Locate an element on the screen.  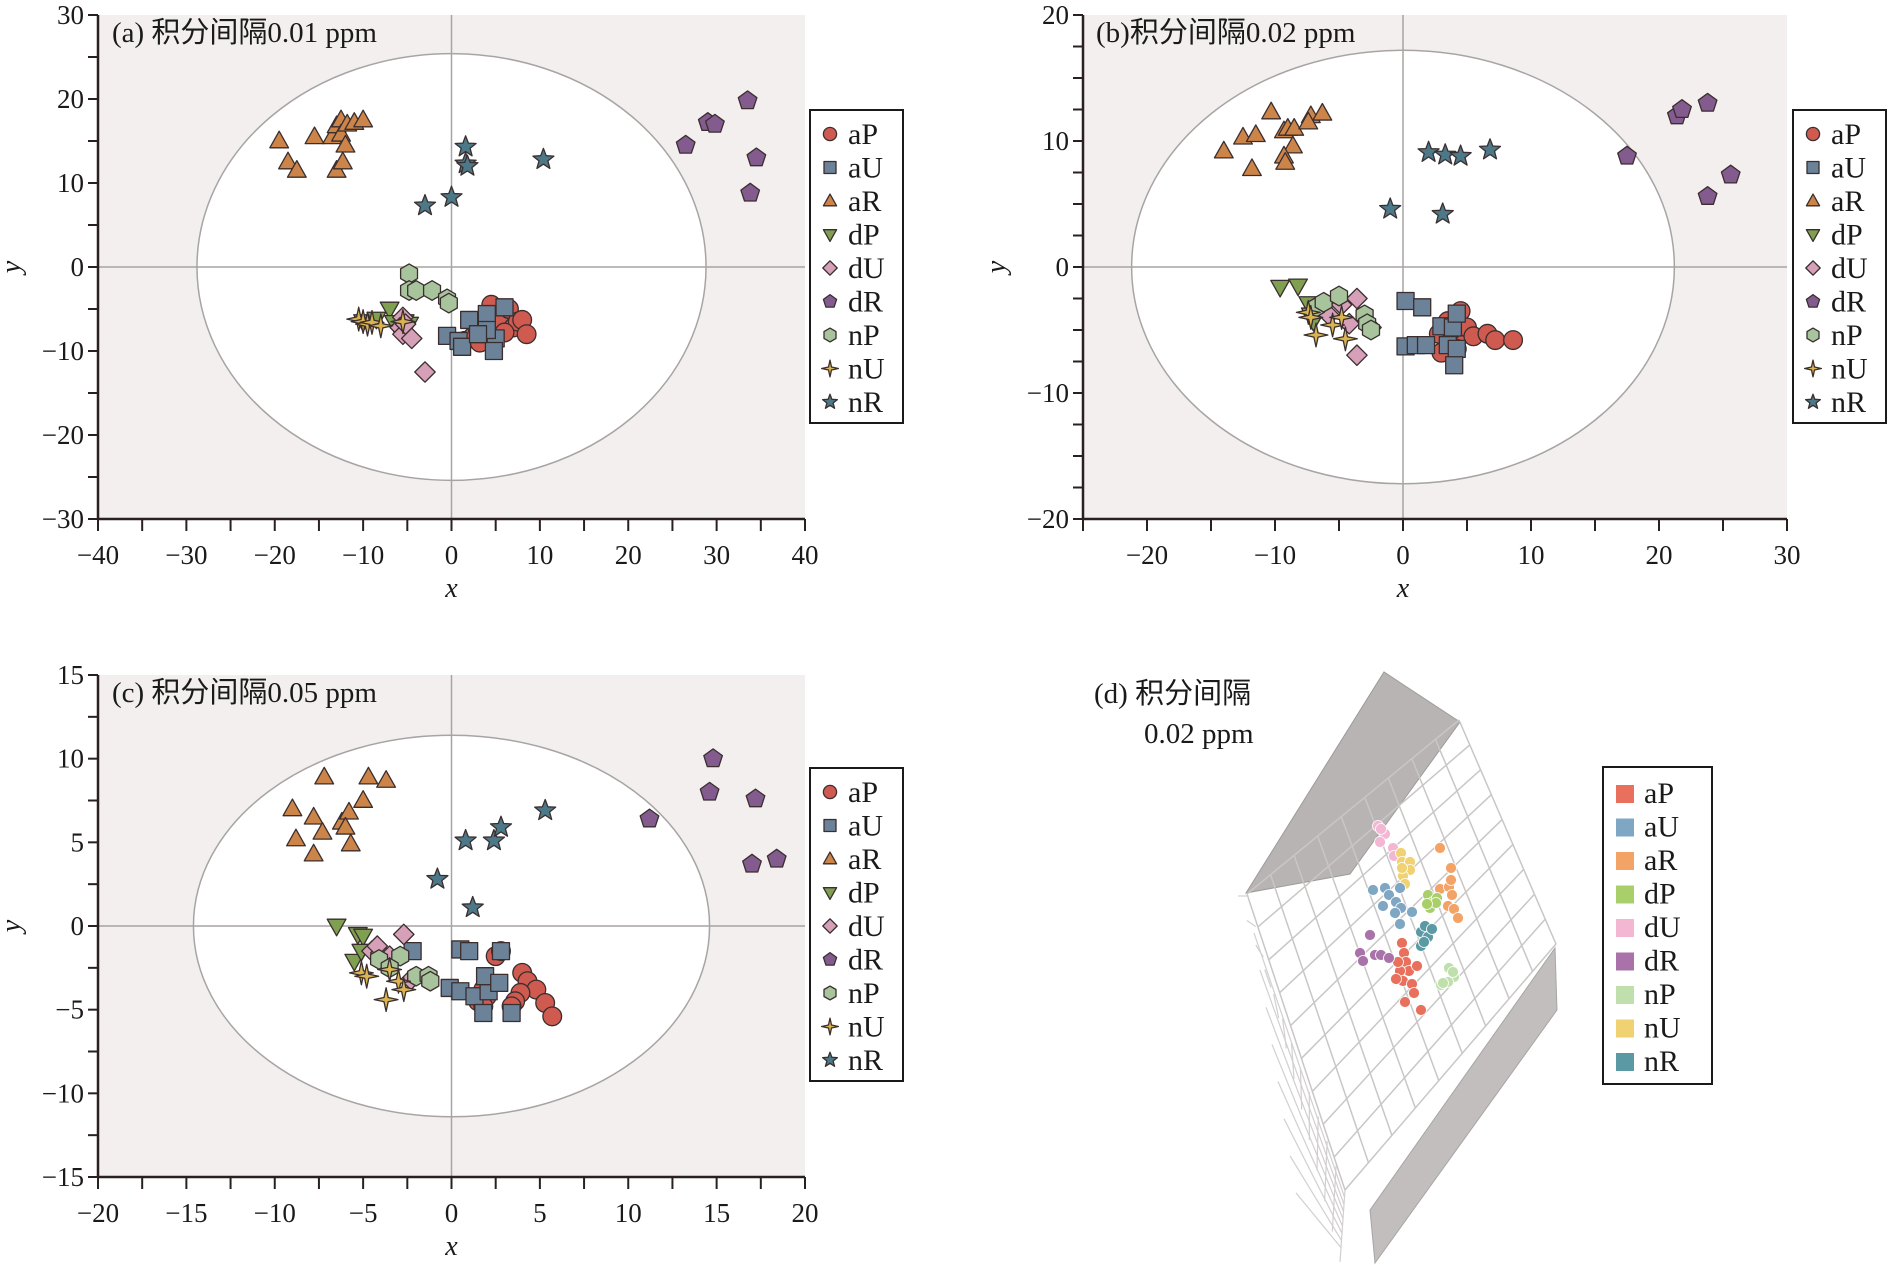
x-tick-label: −40 is located at coordinates (98, 555).